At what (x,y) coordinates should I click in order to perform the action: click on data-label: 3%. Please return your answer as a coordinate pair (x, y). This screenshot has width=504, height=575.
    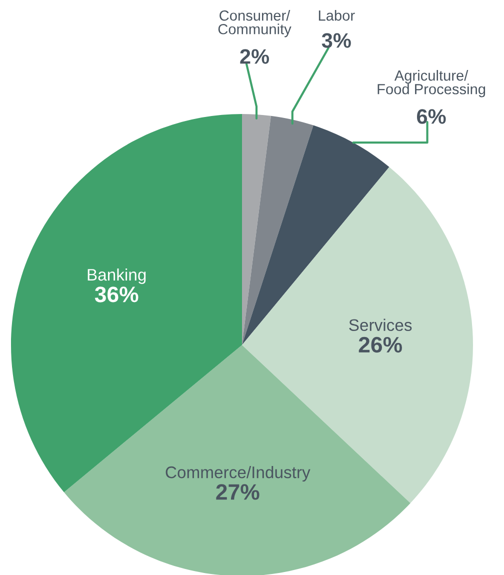
    Looking at the image, I should click on (336, 40).